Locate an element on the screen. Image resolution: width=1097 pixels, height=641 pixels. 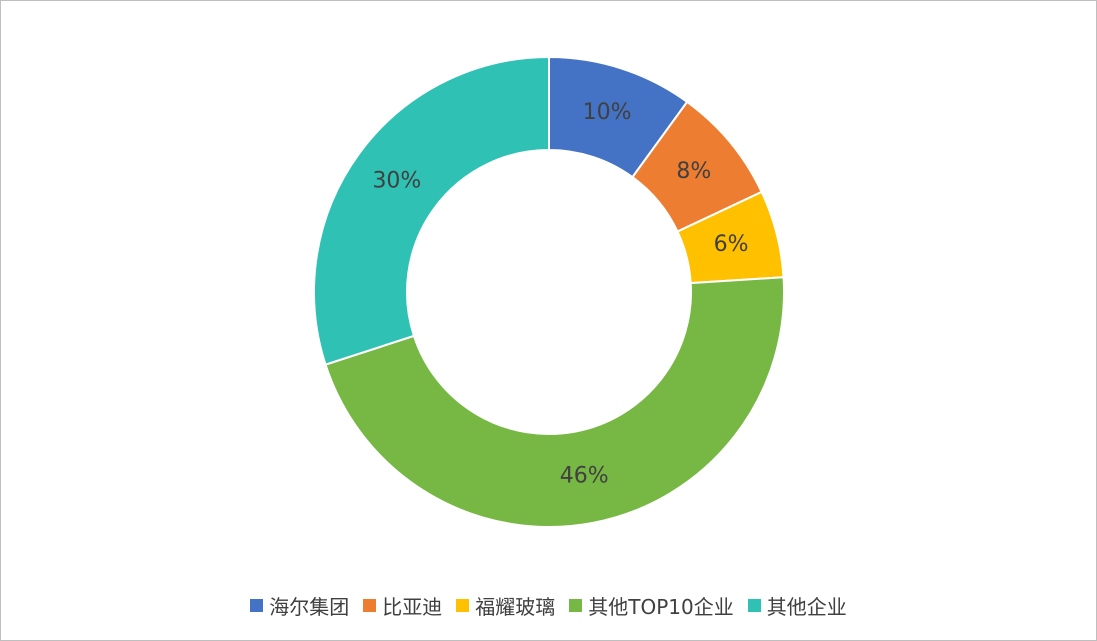
legend-label: 其他TOP10企业 is located at coordinates (661, 607).